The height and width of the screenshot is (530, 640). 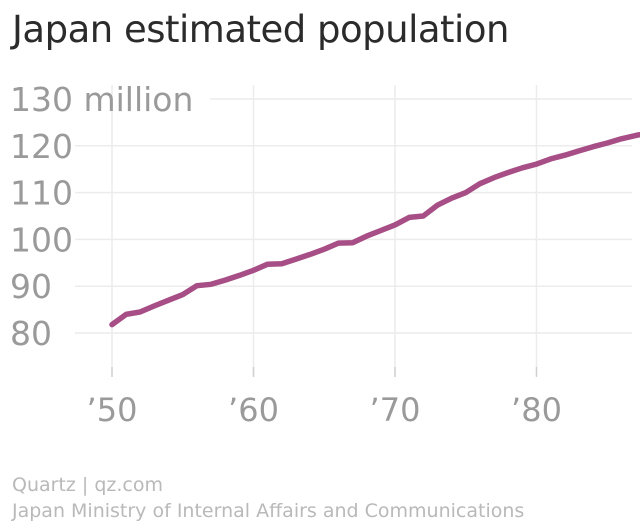 What do you see at coordinates (101, 99) in the screenshot?
I see `y-tick-label: 130 million` at bounding box center [101, 99].